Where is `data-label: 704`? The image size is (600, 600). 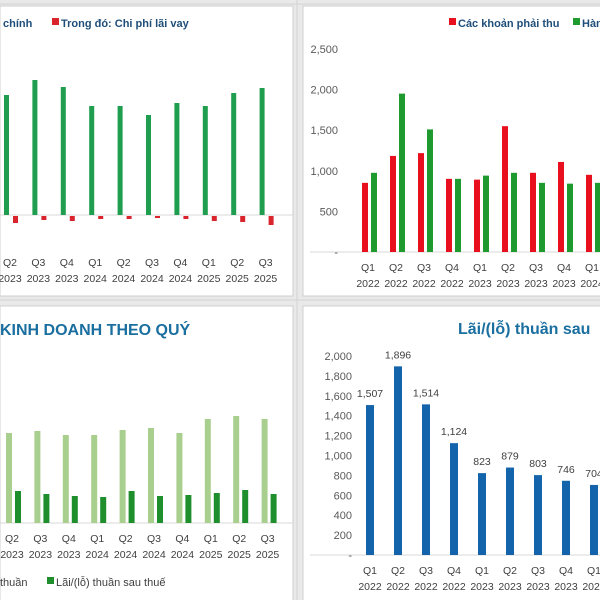 data-label: 704 is located at coordinates (592, 474).